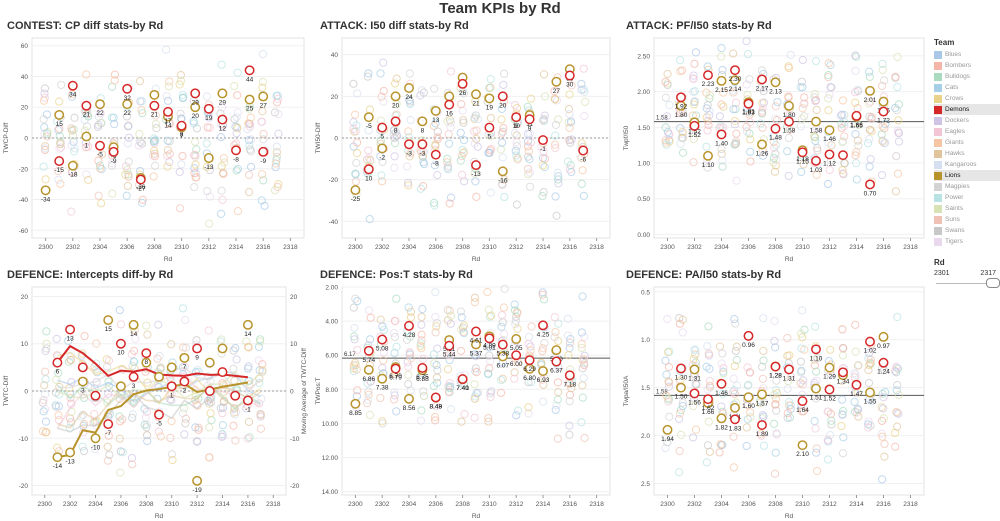  Describe the element at coordinates (171, 504) in the screenshot. I see `x-tick-label: 2310` at that location.